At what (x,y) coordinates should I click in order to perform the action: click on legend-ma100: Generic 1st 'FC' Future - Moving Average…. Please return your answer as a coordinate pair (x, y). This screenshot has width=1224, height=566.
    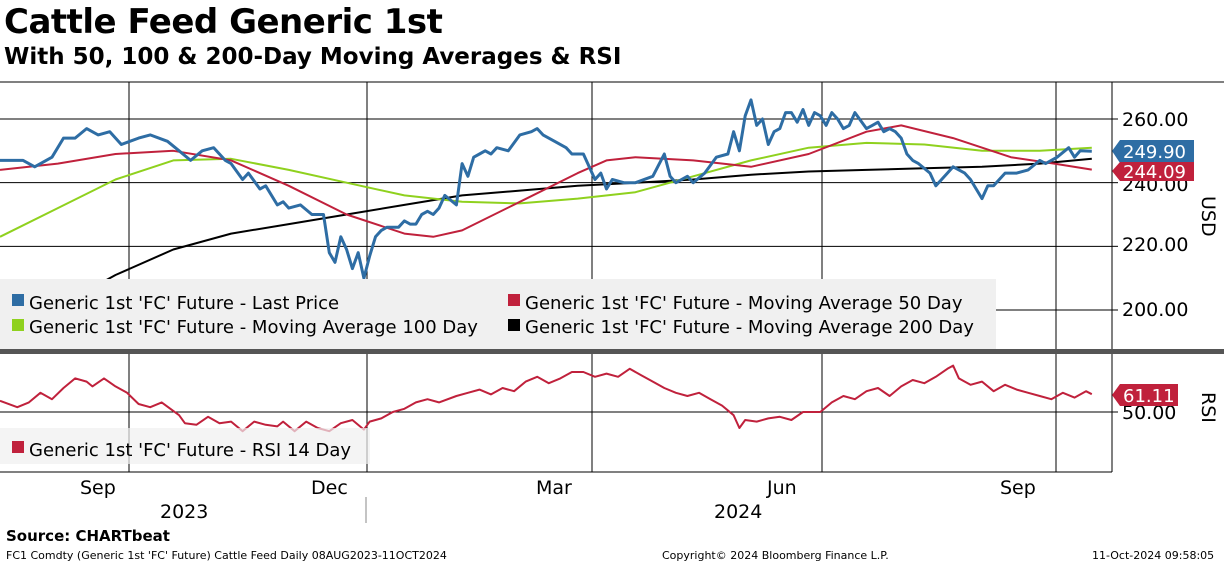
    Looking at the image, I should click on (253, 327).